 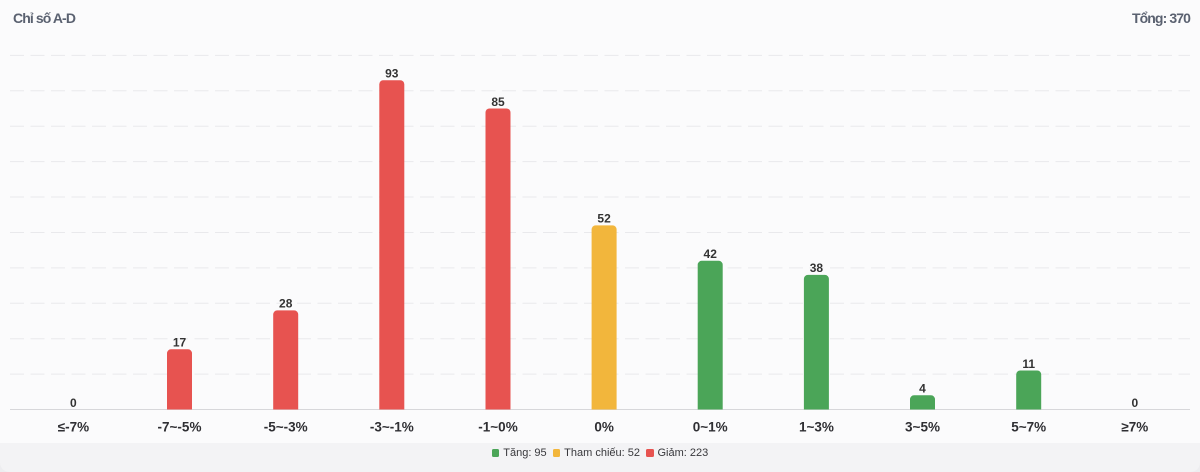 What do you see at coordinates (180, 426) in the screenshot?
I see `svg-text: -7~-5%` at bounding box center [180, 426].